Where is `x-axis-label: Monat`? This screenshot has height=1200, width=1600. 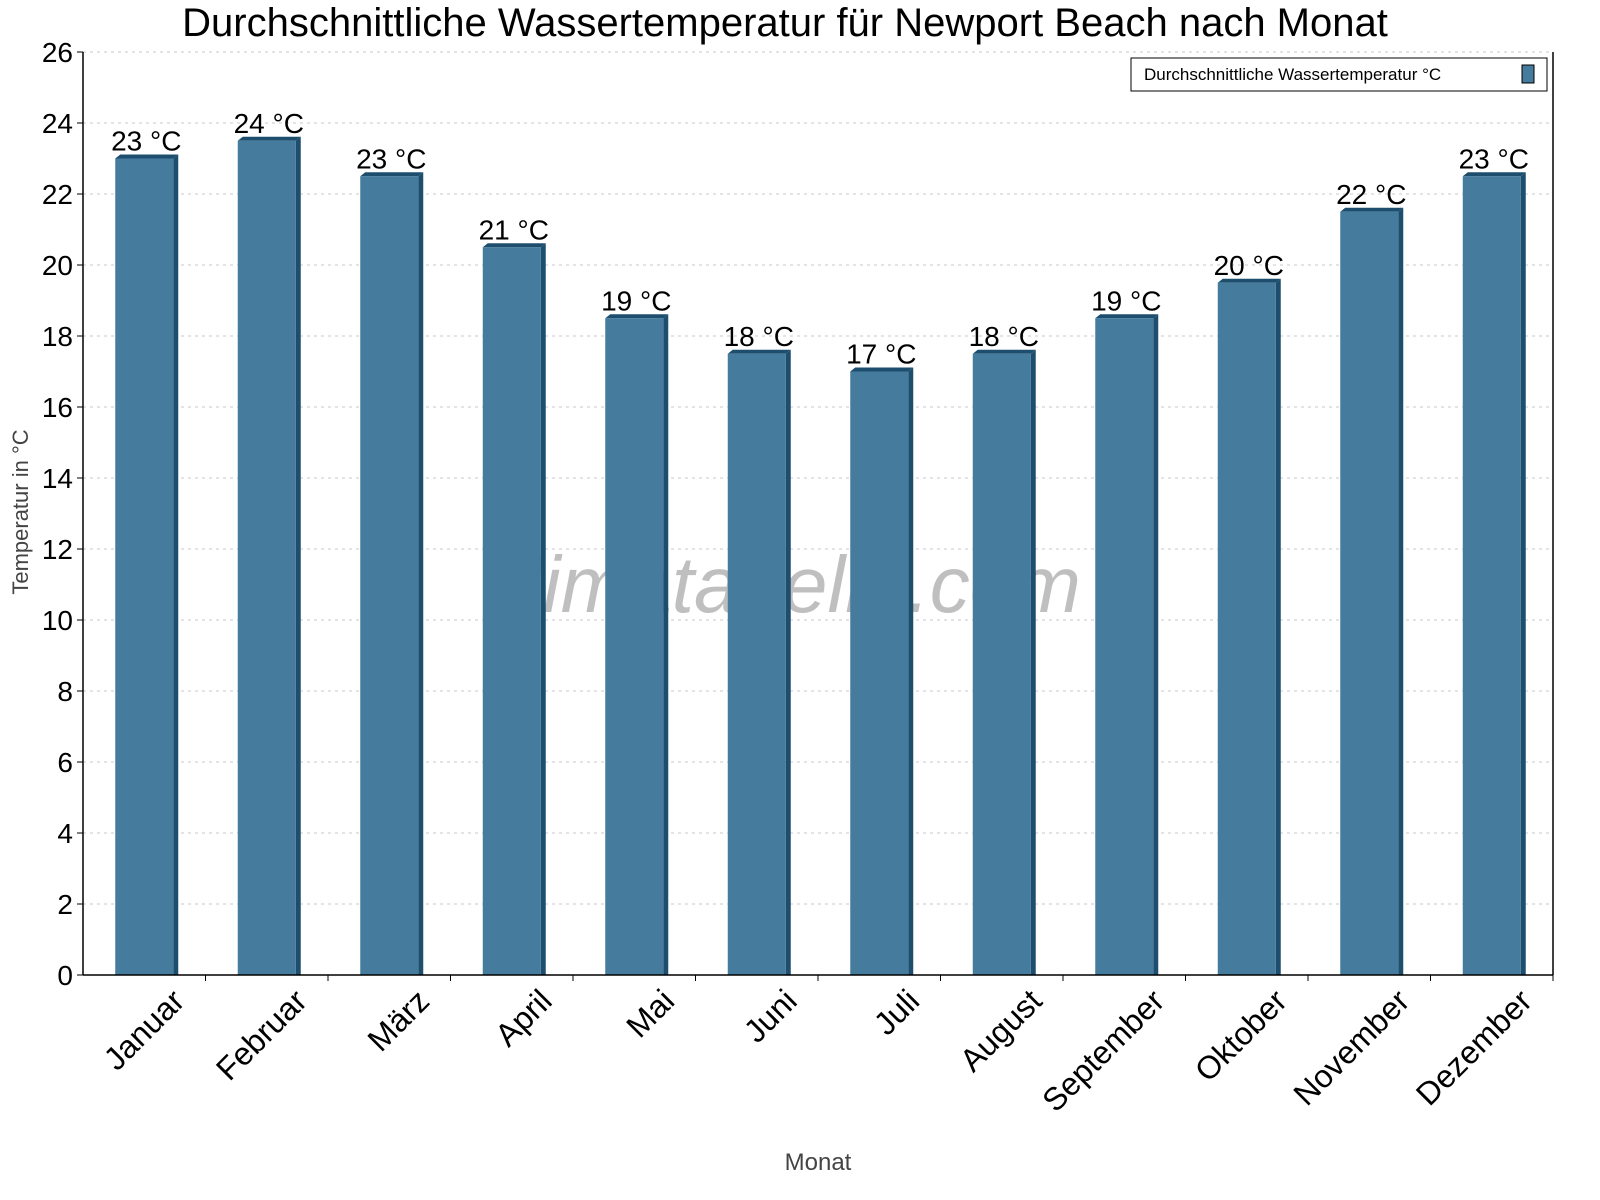
x-axis-label: Monat is located at coordinates (818, 1162).